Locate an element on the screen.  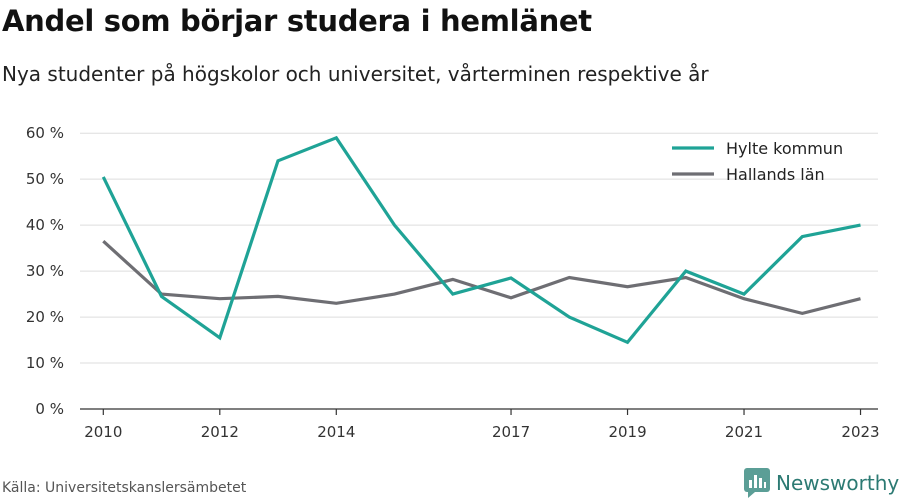
y-tick-label: 0 % is located at coordinates (49, 409).